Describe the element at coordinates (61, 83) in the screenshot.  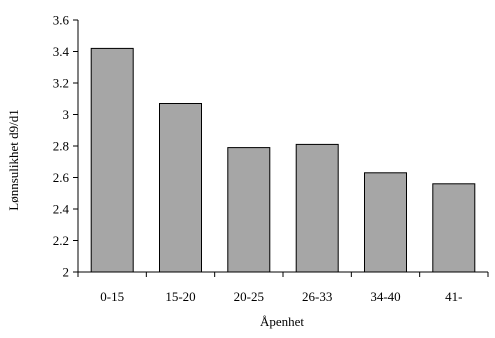
I see `y-tick-label: 3.2` at that location.